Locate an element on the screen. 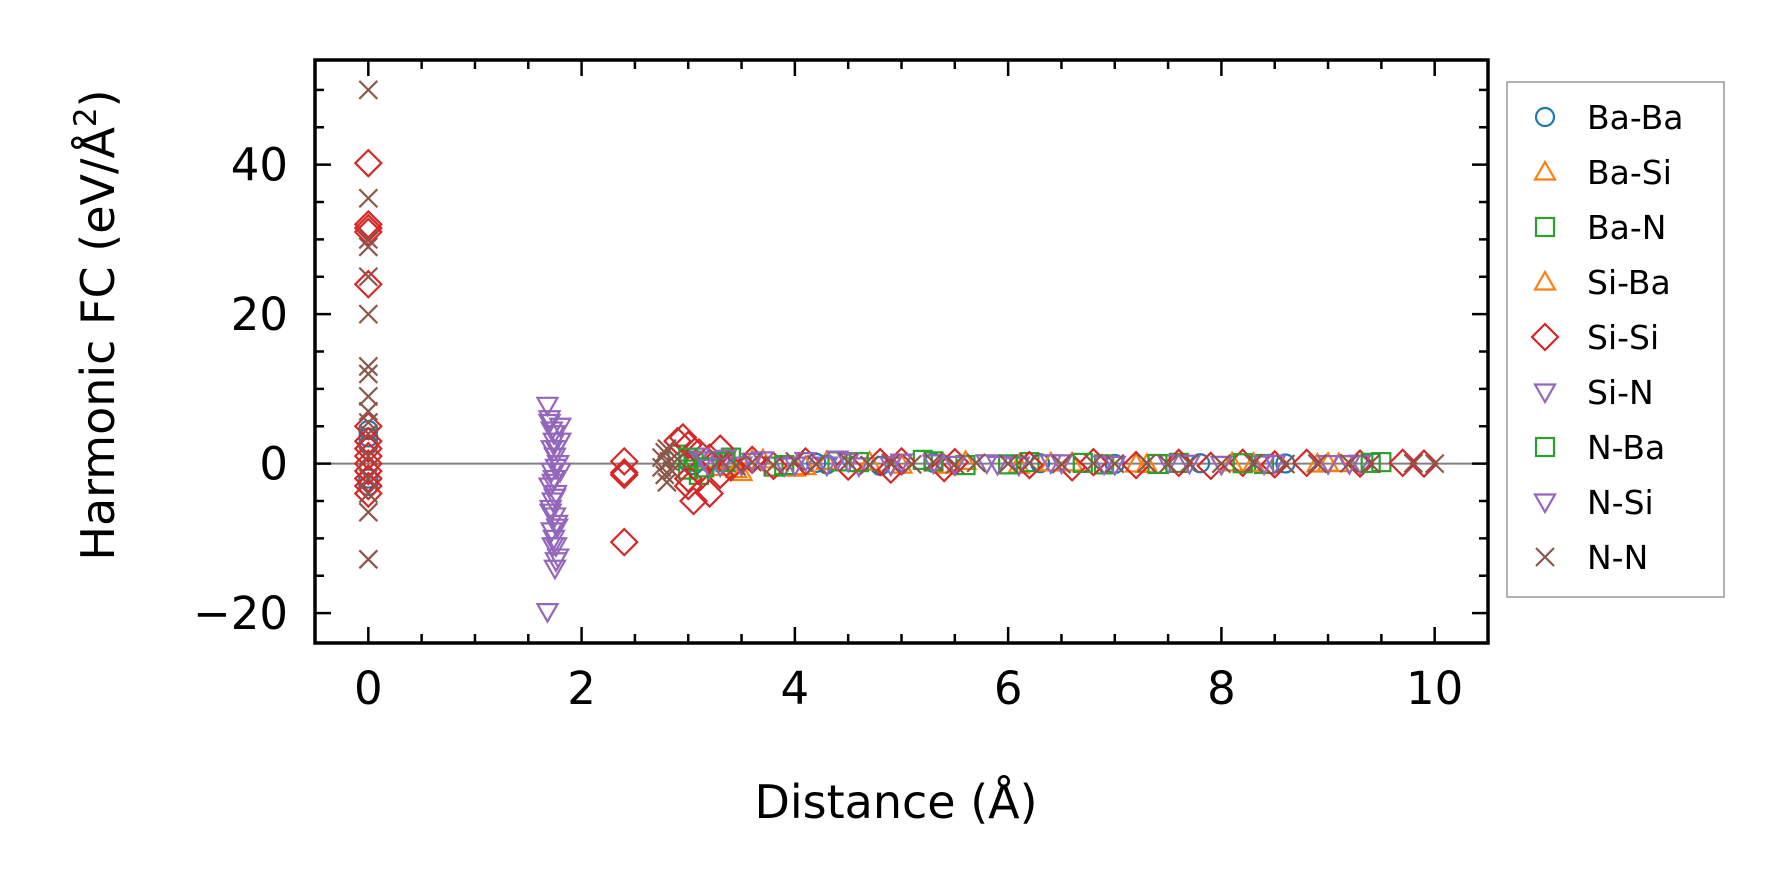  legend-item-ba-n: Ba-N is located at coordinates (1600, 227).